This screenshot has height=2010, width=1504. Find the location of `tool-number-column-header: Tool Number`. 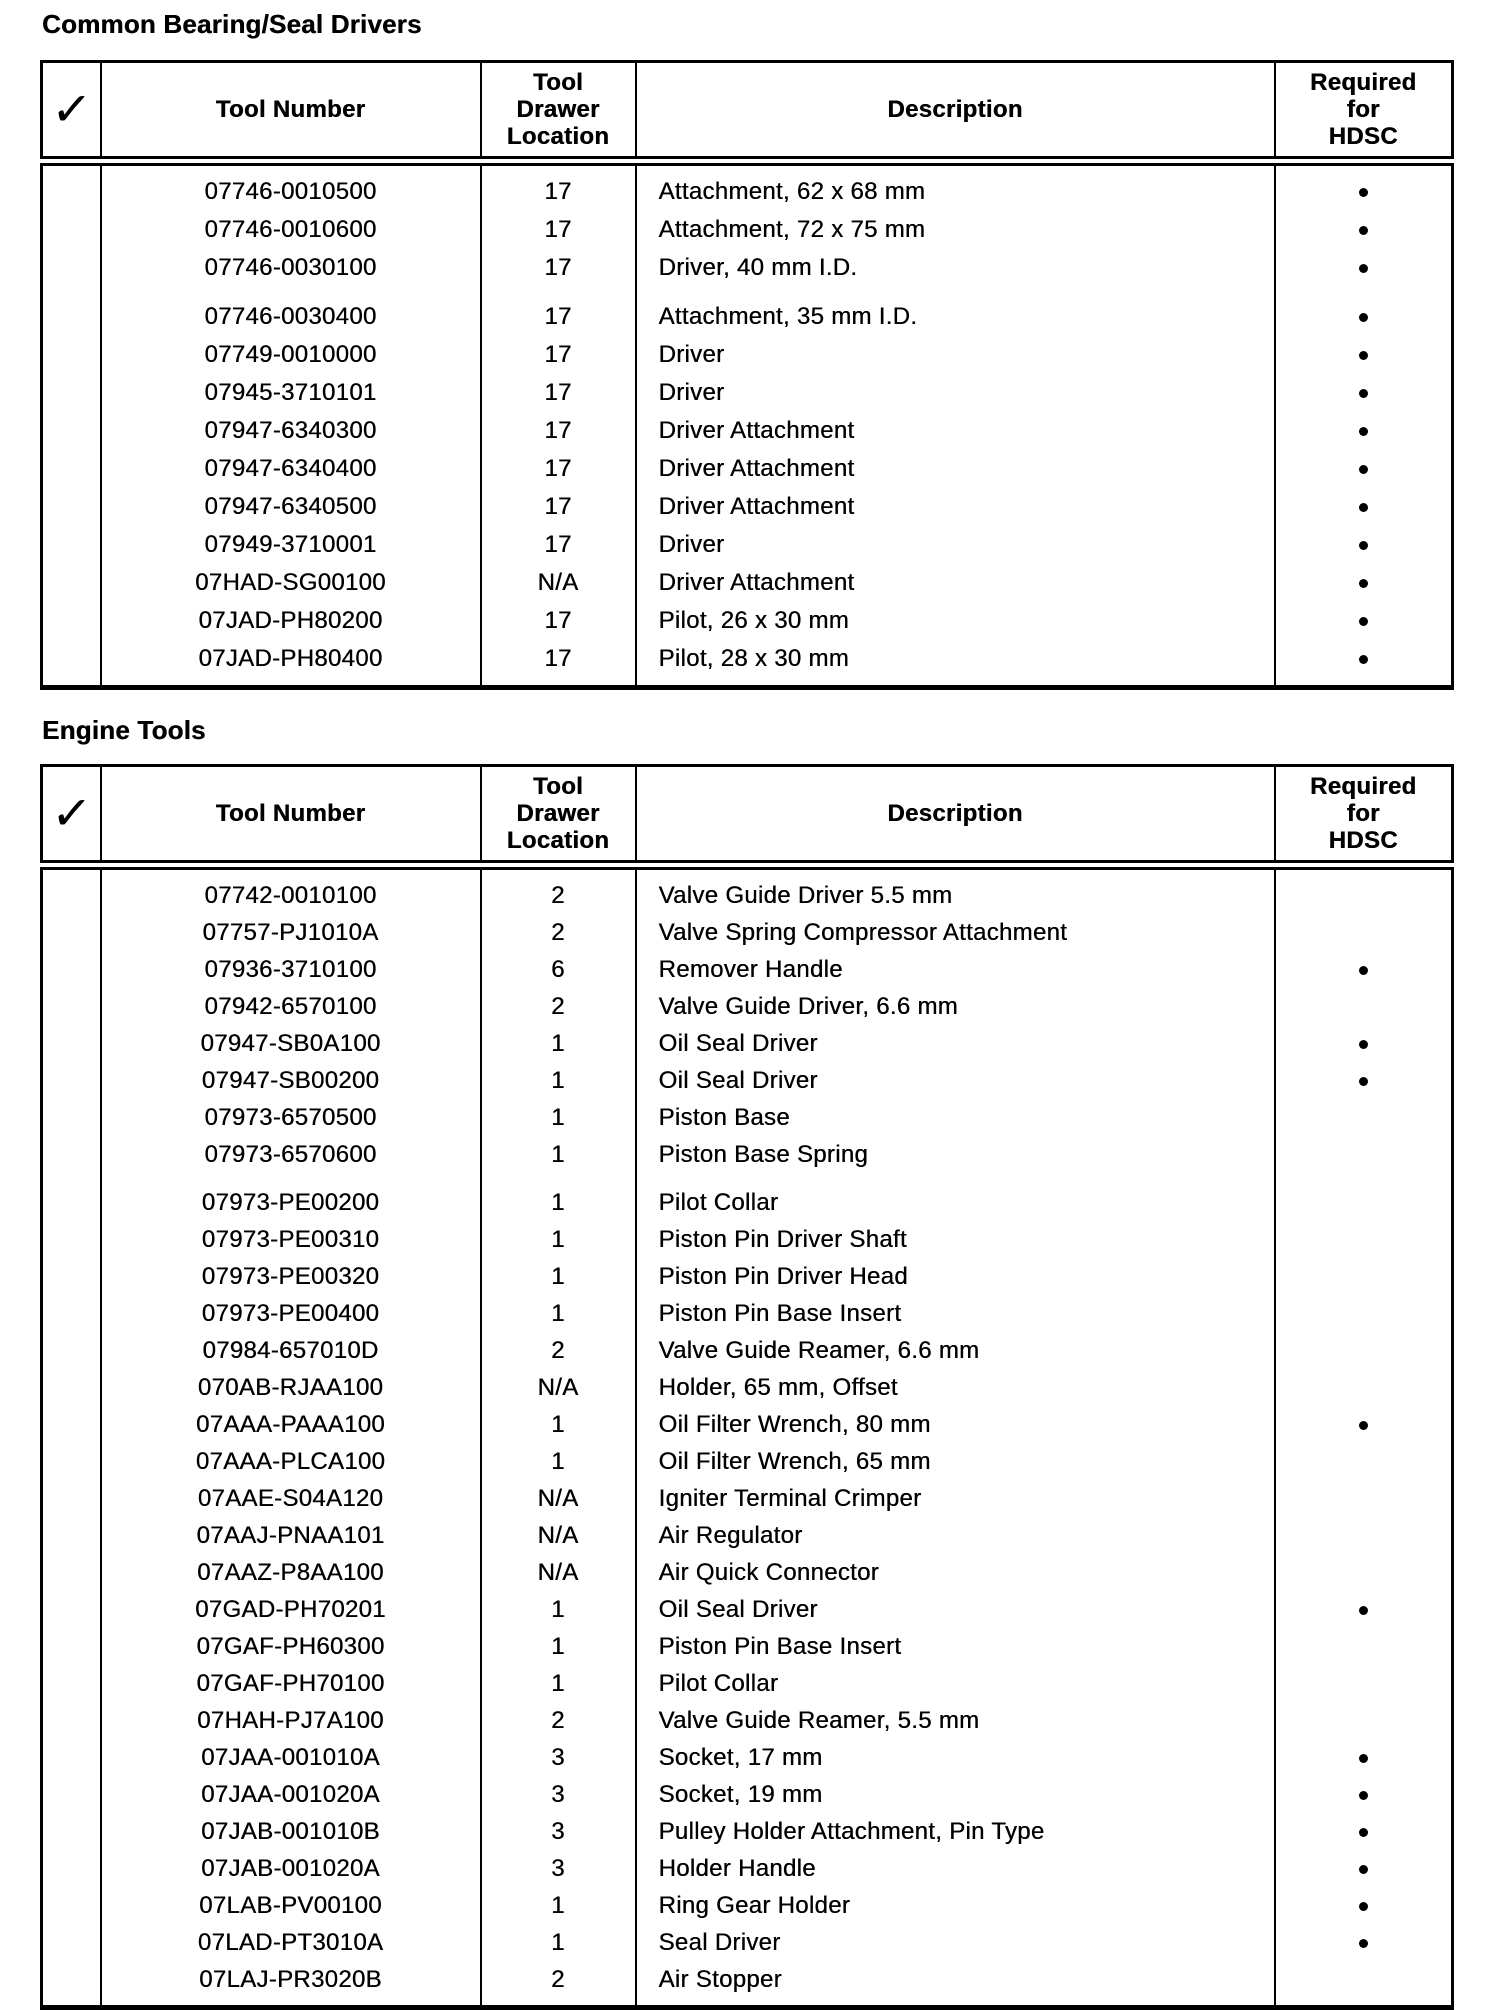

tool-number-column-header: Tool Number is located at coordinates (291, 817).